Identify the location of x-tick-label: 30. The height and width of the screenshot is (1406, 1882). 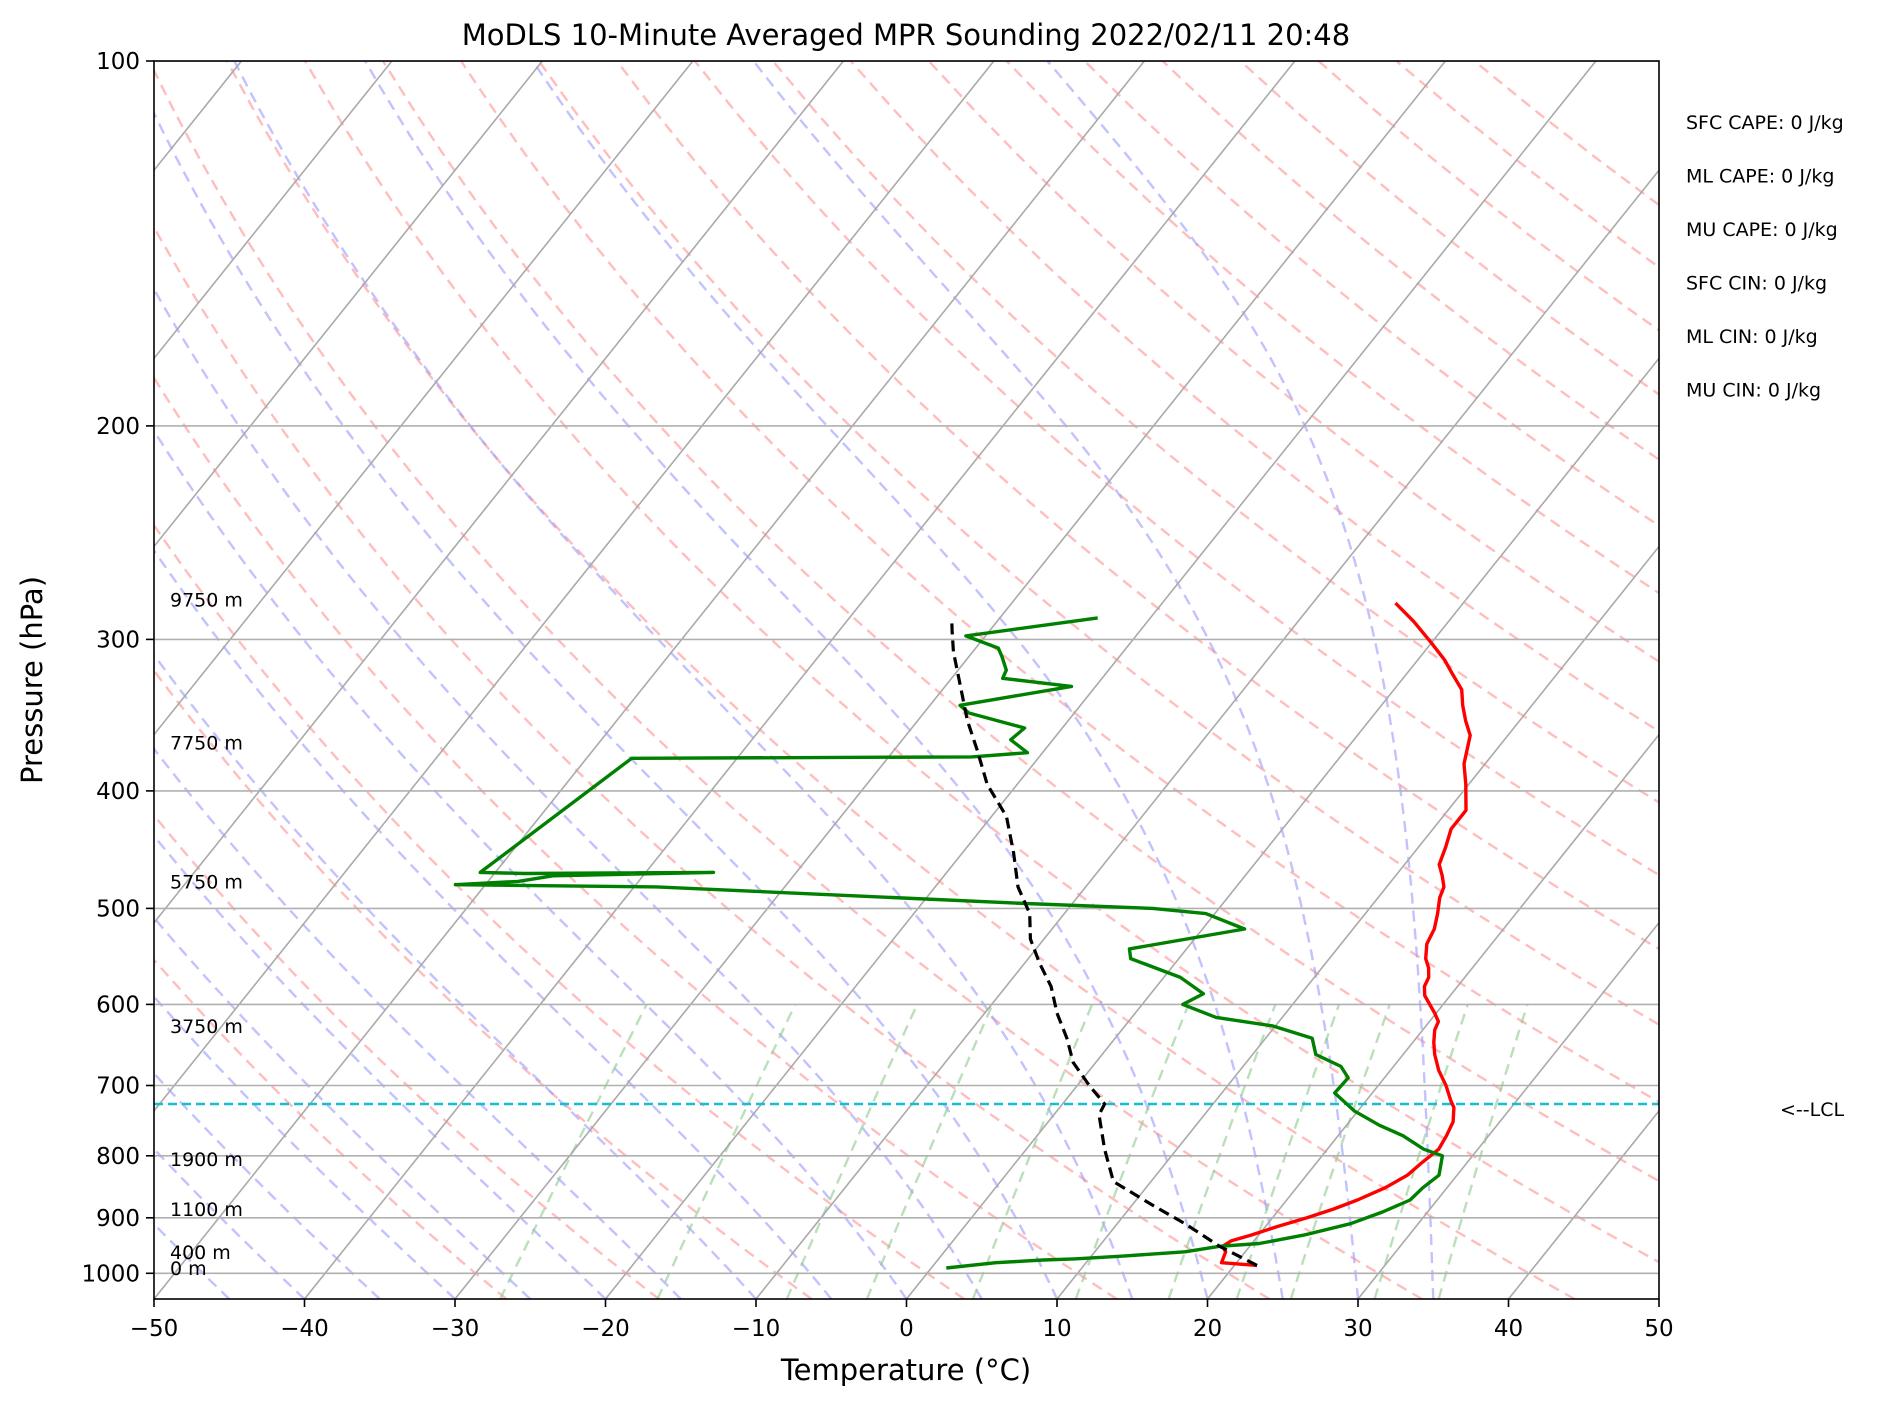
(1357, 1329).